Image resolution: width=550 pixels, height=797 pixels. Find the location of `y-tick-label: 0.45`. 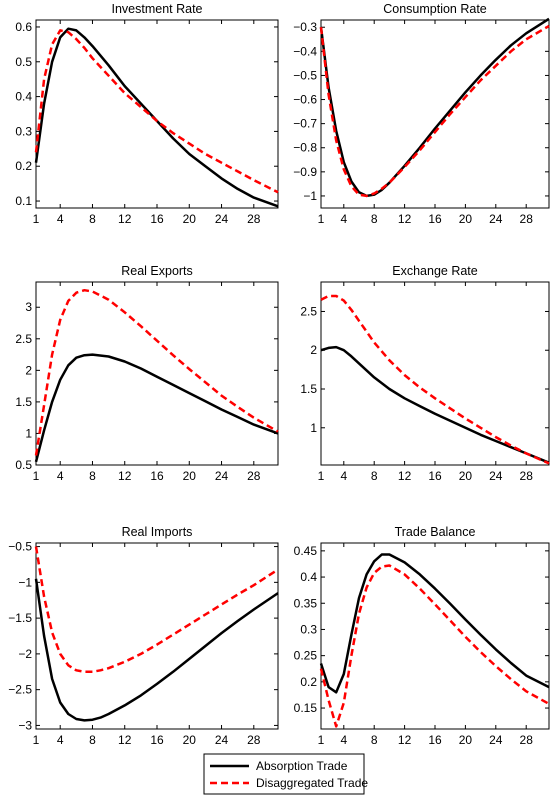

y-tick-label: 0.45 is located at coordinates (306, 551).